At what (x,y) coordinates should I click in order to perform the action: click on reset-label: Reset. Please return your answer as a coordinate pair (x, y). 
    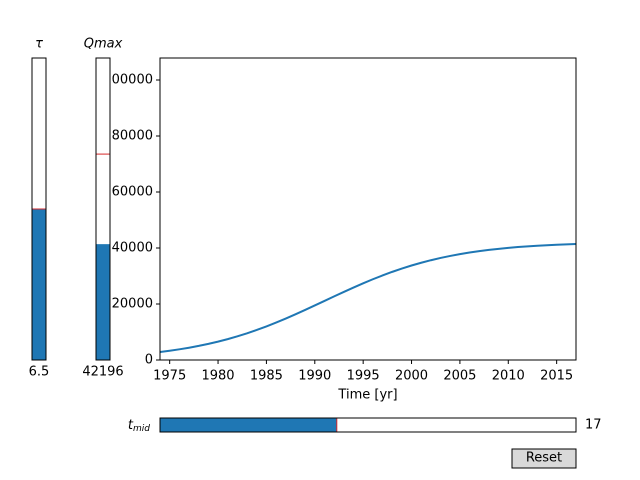
    Looking at the image, I should click on (544, 458).